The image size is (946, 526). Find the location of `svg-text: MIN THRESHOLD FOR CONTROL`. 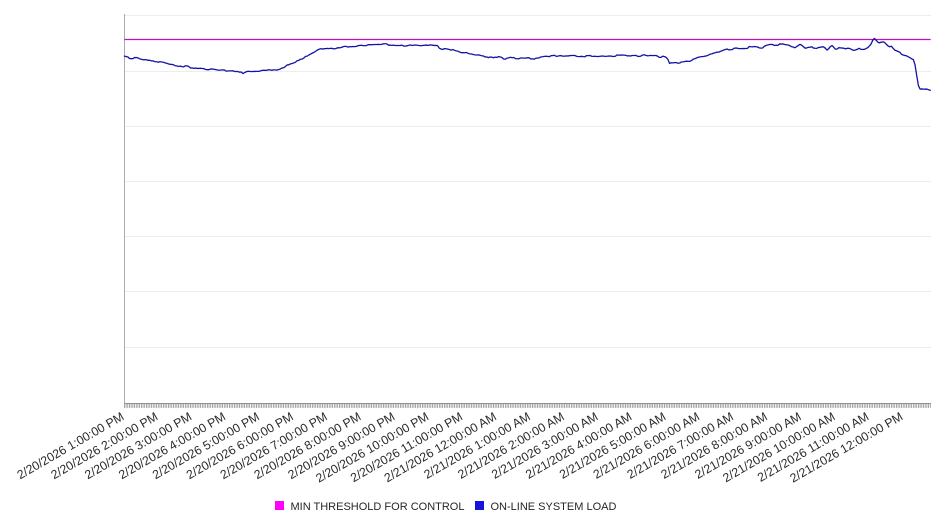

svg-text: MIN THRESHOLD FOR CONTROL is located at coordinates (378, 507).